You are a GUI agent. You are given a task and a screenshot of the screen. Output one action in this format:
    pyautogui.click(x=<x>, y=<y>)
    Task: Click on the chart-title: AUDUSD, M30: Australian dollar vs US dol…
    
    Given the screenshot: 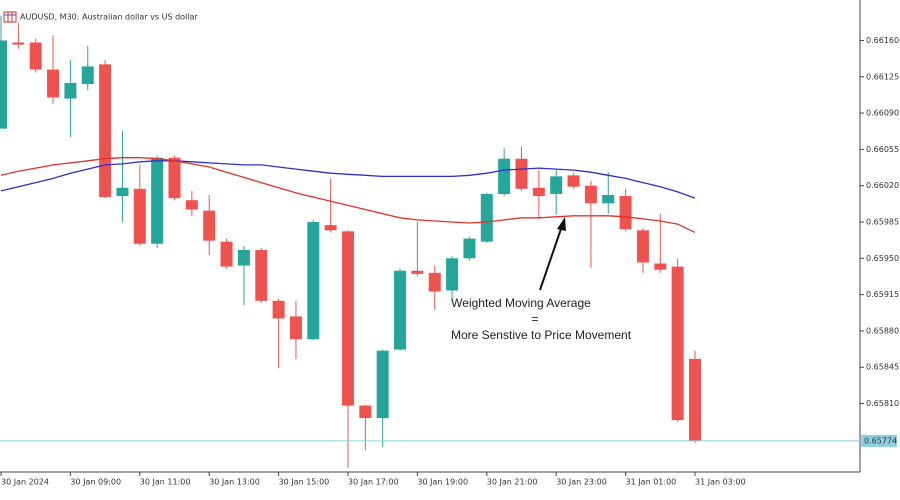 What is the action you would take?
    pyautogui.click(x=109, y=17)
    